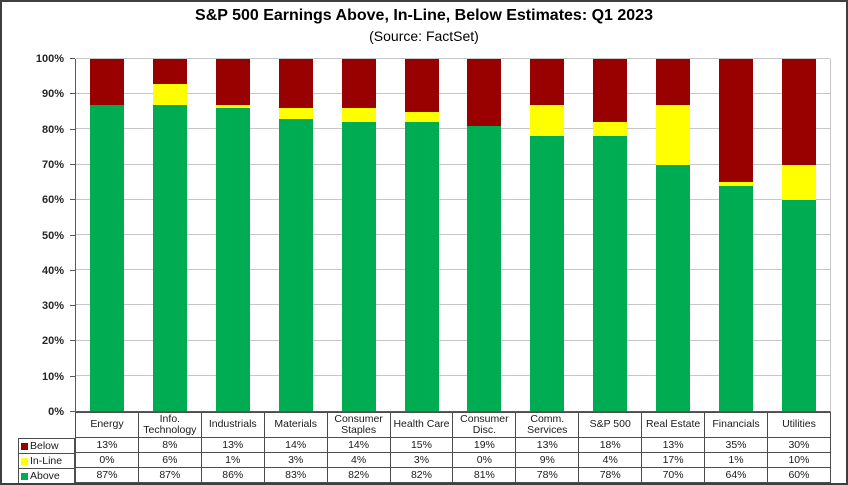  Describe the element at coordinates (24, 476) in the screenshot. I see `legend-swatch-above-icon` at that location.